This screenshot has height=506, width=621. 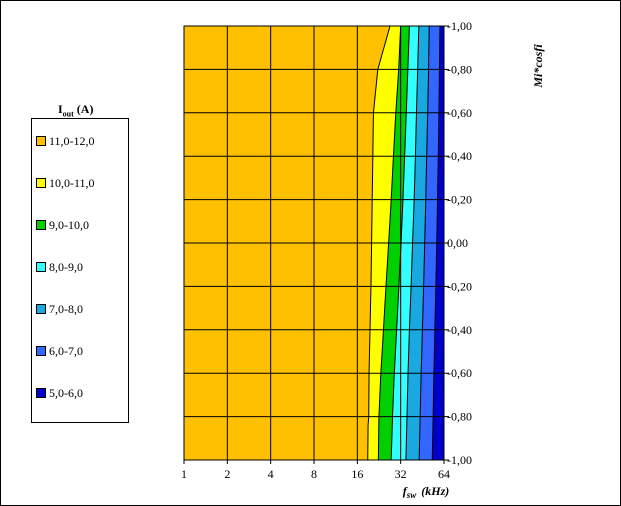 What do you see at coordinates (538, 66) in the screenshot?
I see `y-axis-title: Mi*cosfi` at bounding box center [538, 66].